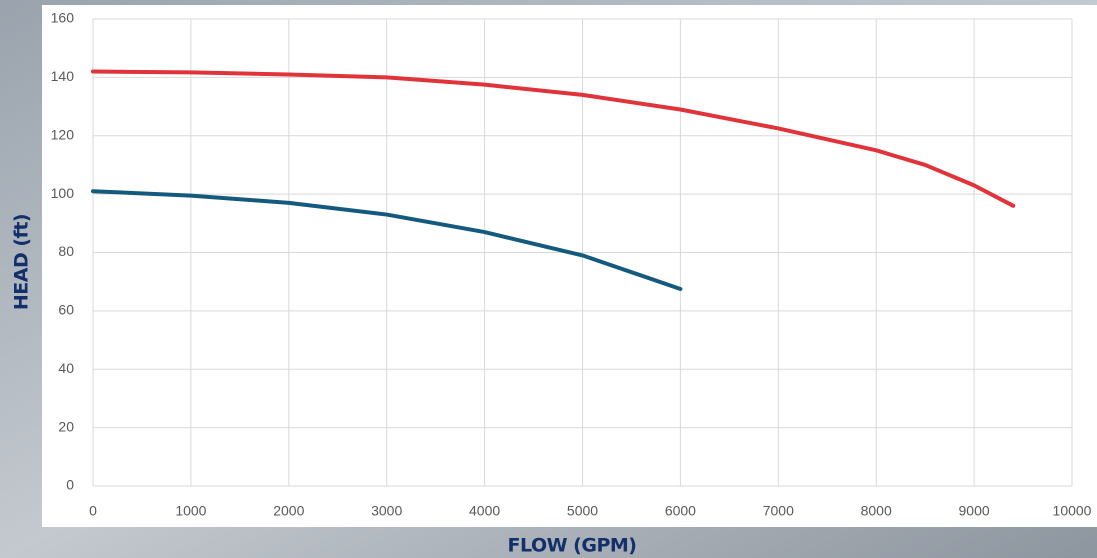 The height and width of the screenshot is (558, 1097). Describe the element at coordinates (66, 426) in the screenshot. I see `y-tick-label: 20` at that location.